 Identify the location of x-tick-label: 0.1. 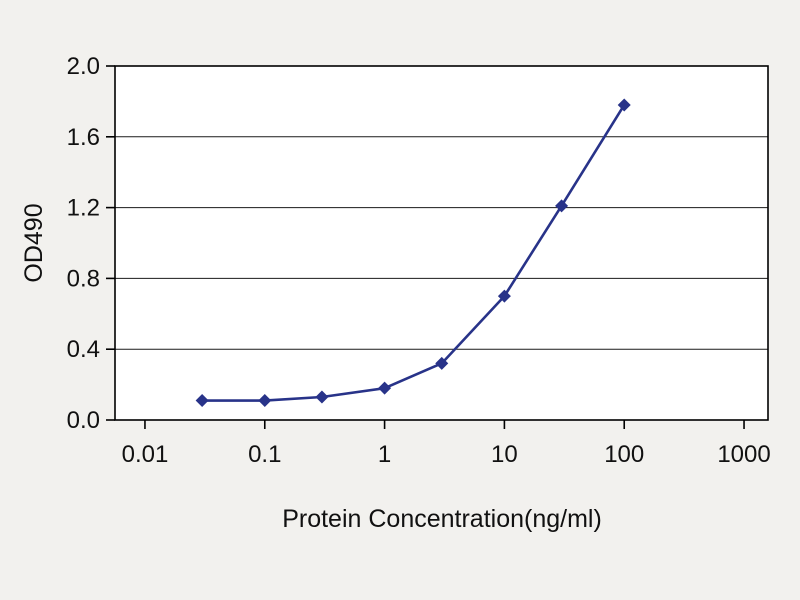
(264, 454).